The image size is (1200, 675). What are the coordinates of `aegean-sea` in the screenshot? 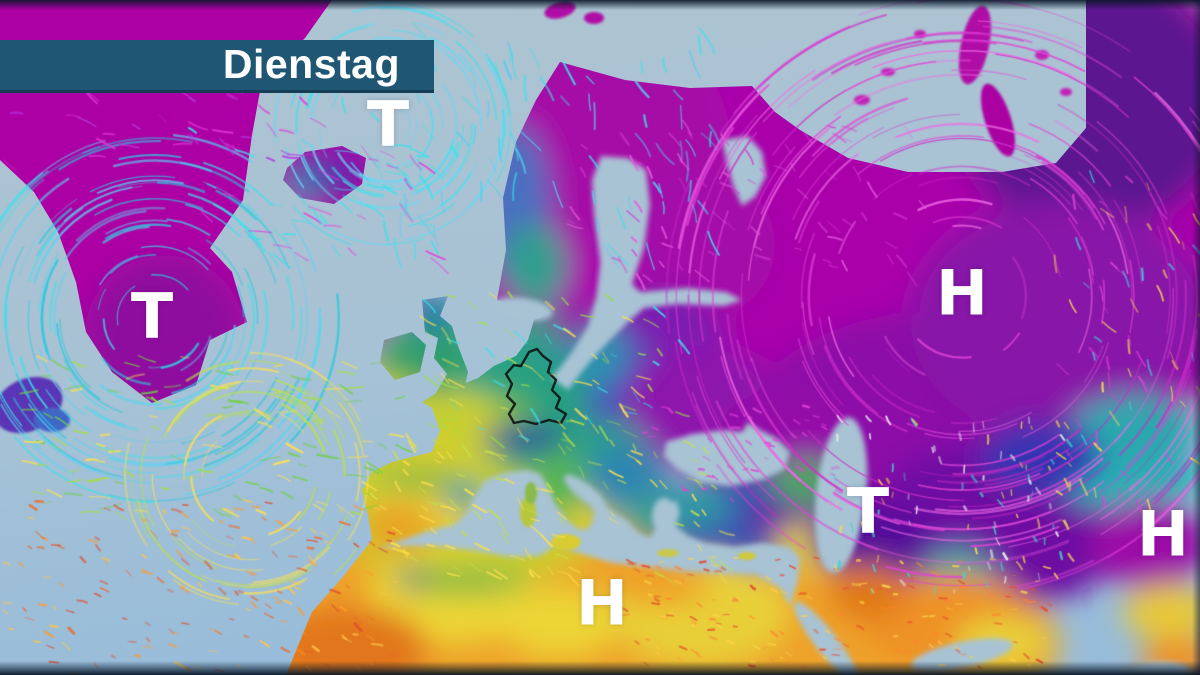 It's located at (664, 516).